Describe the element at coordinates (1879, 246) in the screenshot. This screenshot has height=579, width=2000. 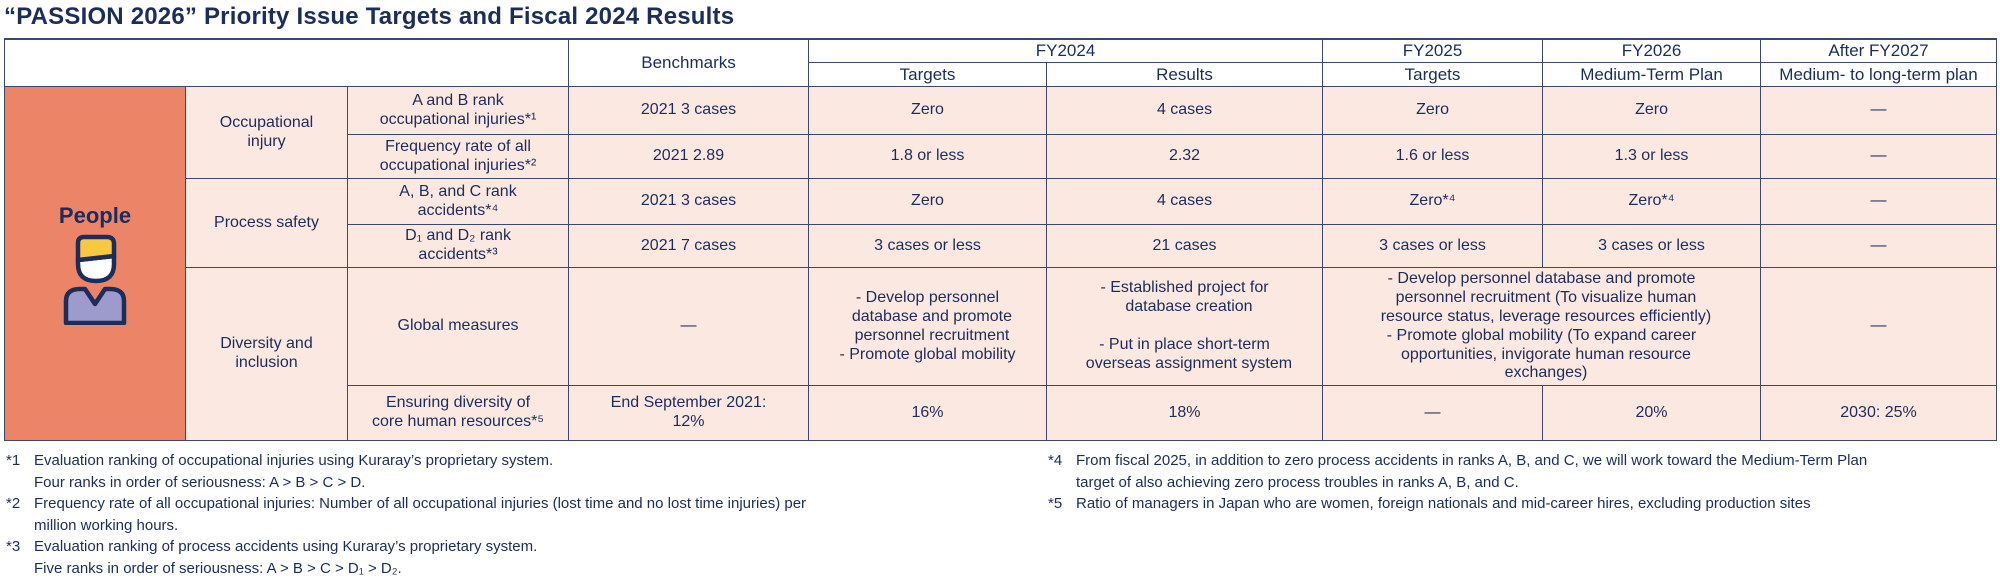
I see `after-fy2027-d1-d2: —` at that location.